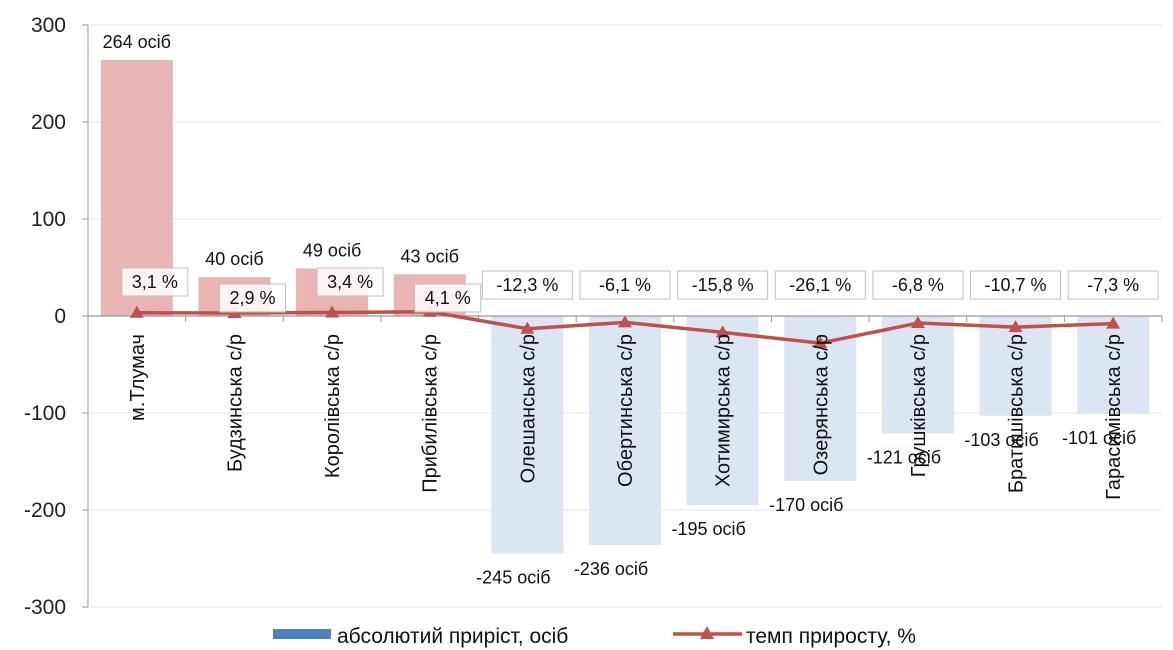 Image resolution: width=1173 pixels, height=650 pixels. Describe the element at coordinates (528, 408) in the screenshot. I see `category-label: Олешанська с/р` at that location.